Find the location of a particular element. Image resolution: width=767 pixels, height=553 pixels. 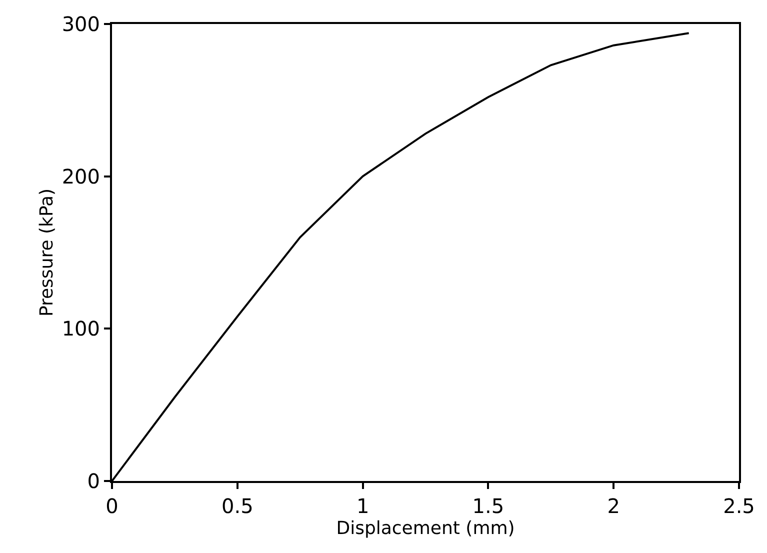

x-tick-label: 2 is located at coordinates (613, 506).